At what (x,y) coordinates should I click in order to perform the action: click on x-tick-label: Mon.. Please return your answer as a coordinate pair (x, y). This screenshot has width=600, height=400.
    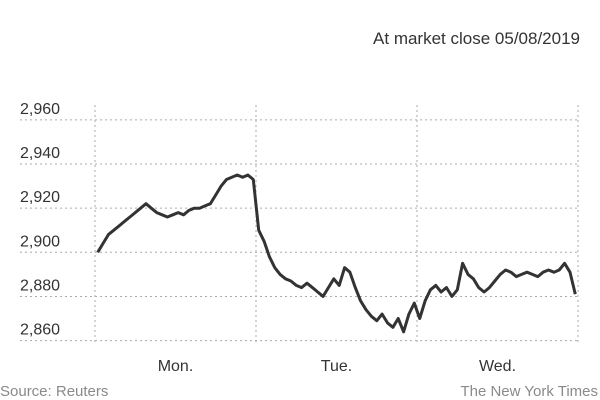
    Looking at the image, I should click on (176, 366).